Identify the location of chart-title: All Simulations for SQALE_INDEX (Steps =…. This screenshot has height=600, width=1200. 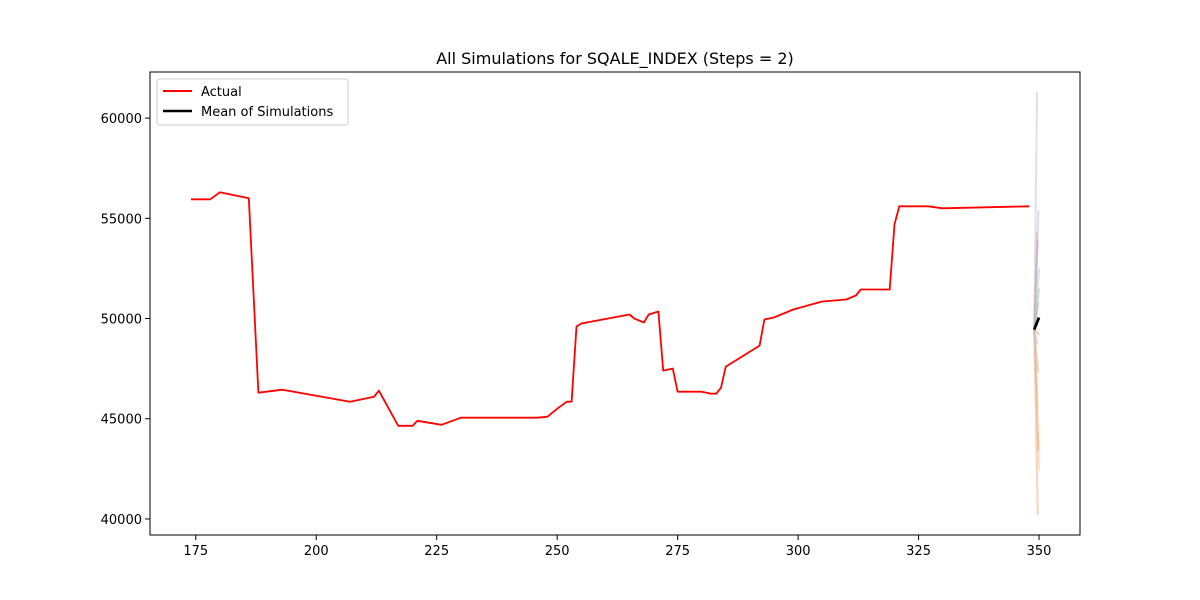
(615, 59).